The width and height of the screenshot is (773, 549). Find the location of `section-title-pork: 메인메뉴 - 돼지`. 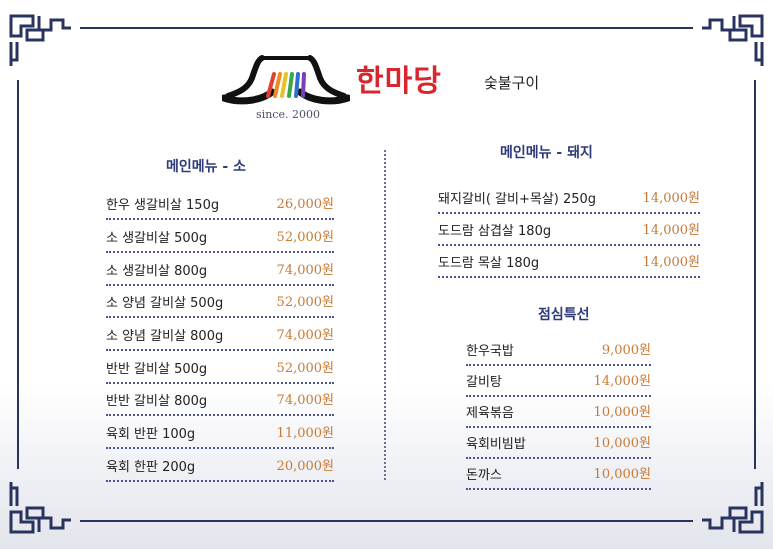

section-title-pork: 메인메뉴 - 돼지 is located at coordinates (546, 153).